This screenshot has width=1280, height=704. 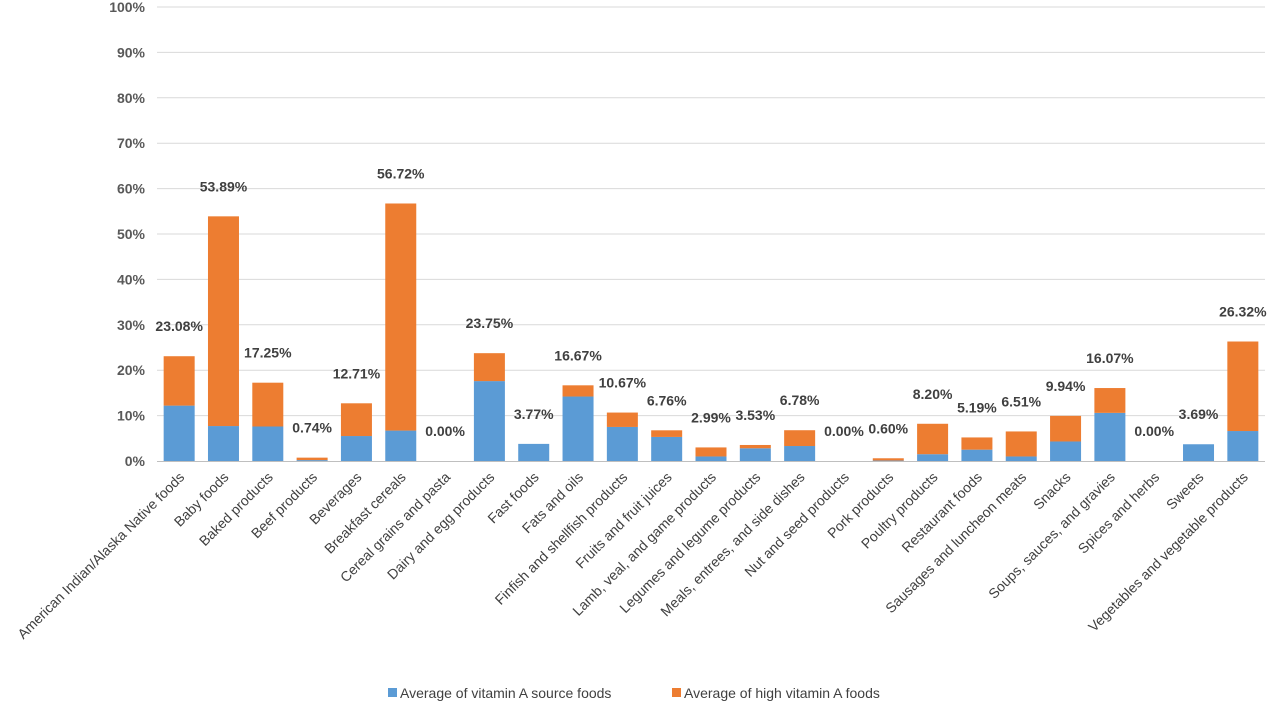 What do you see at coordinates (800, 438) in the screenshot?
I see `bar-high-vitamin-a-meals-entrees-and-side-dishes` at bounding box center [800, 438].